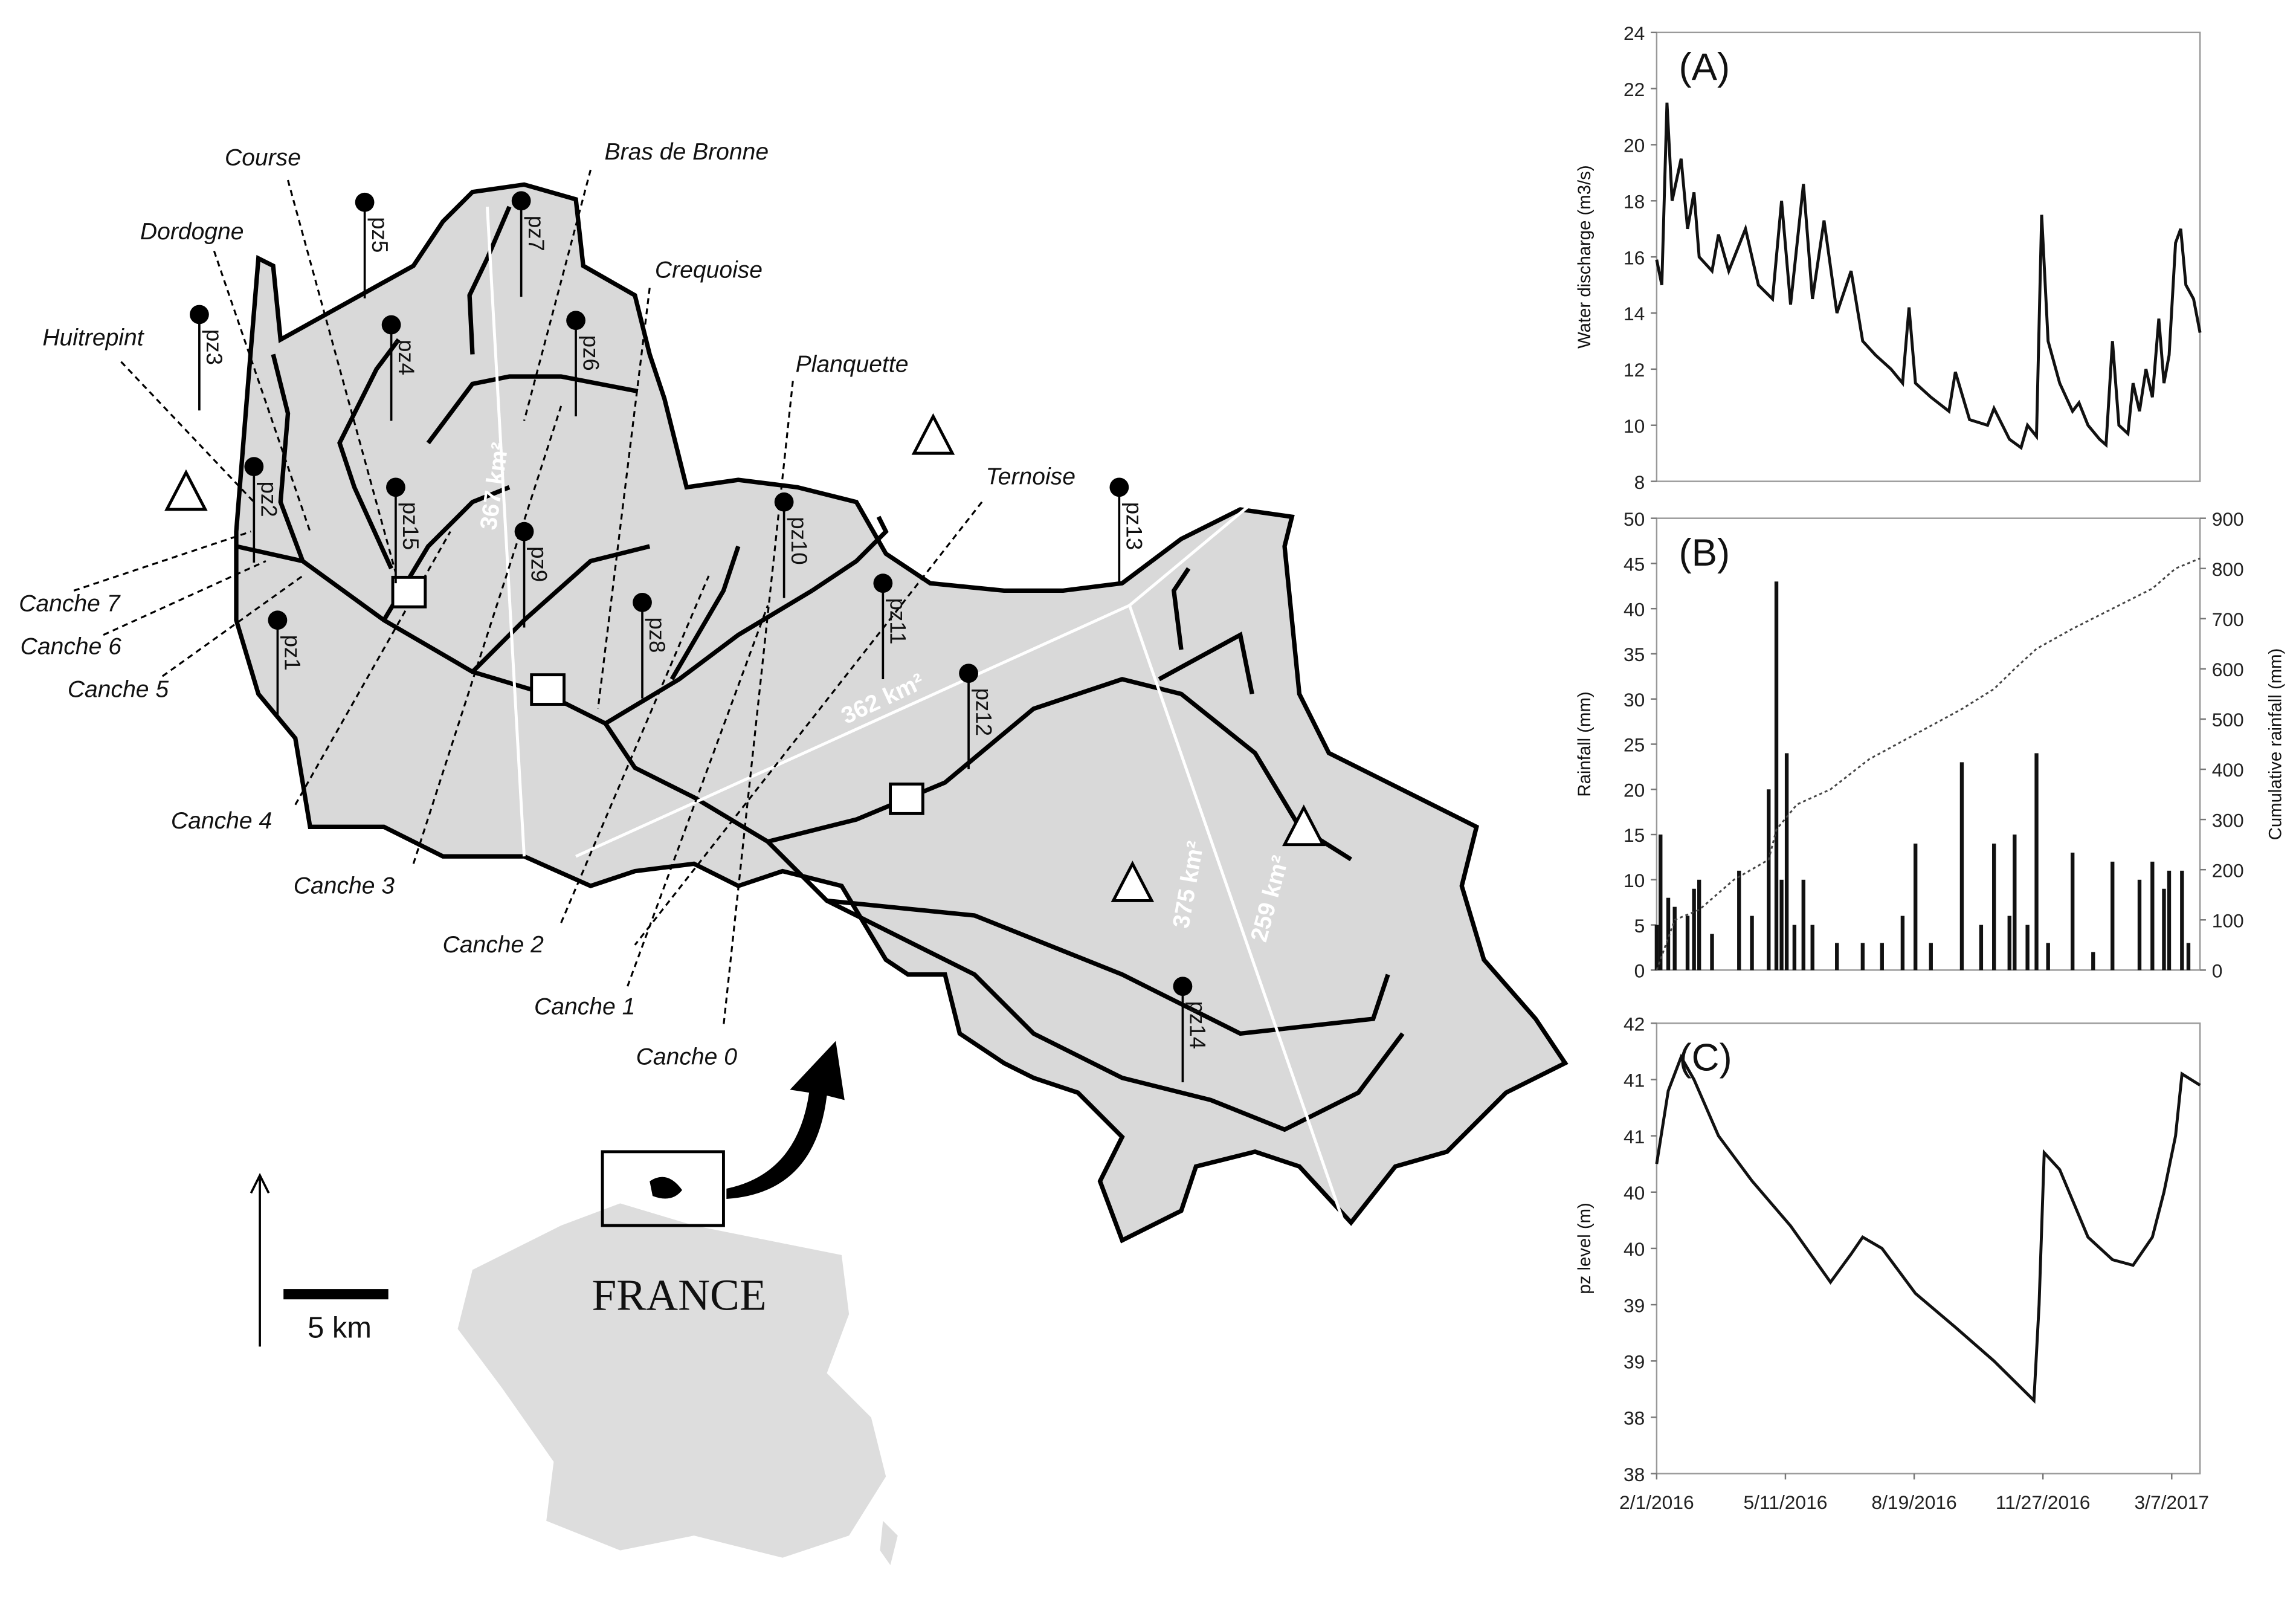  Describe the element at coordinates (679, 1294) in the screenshot. I see `country-label: FRANCE` at that location.